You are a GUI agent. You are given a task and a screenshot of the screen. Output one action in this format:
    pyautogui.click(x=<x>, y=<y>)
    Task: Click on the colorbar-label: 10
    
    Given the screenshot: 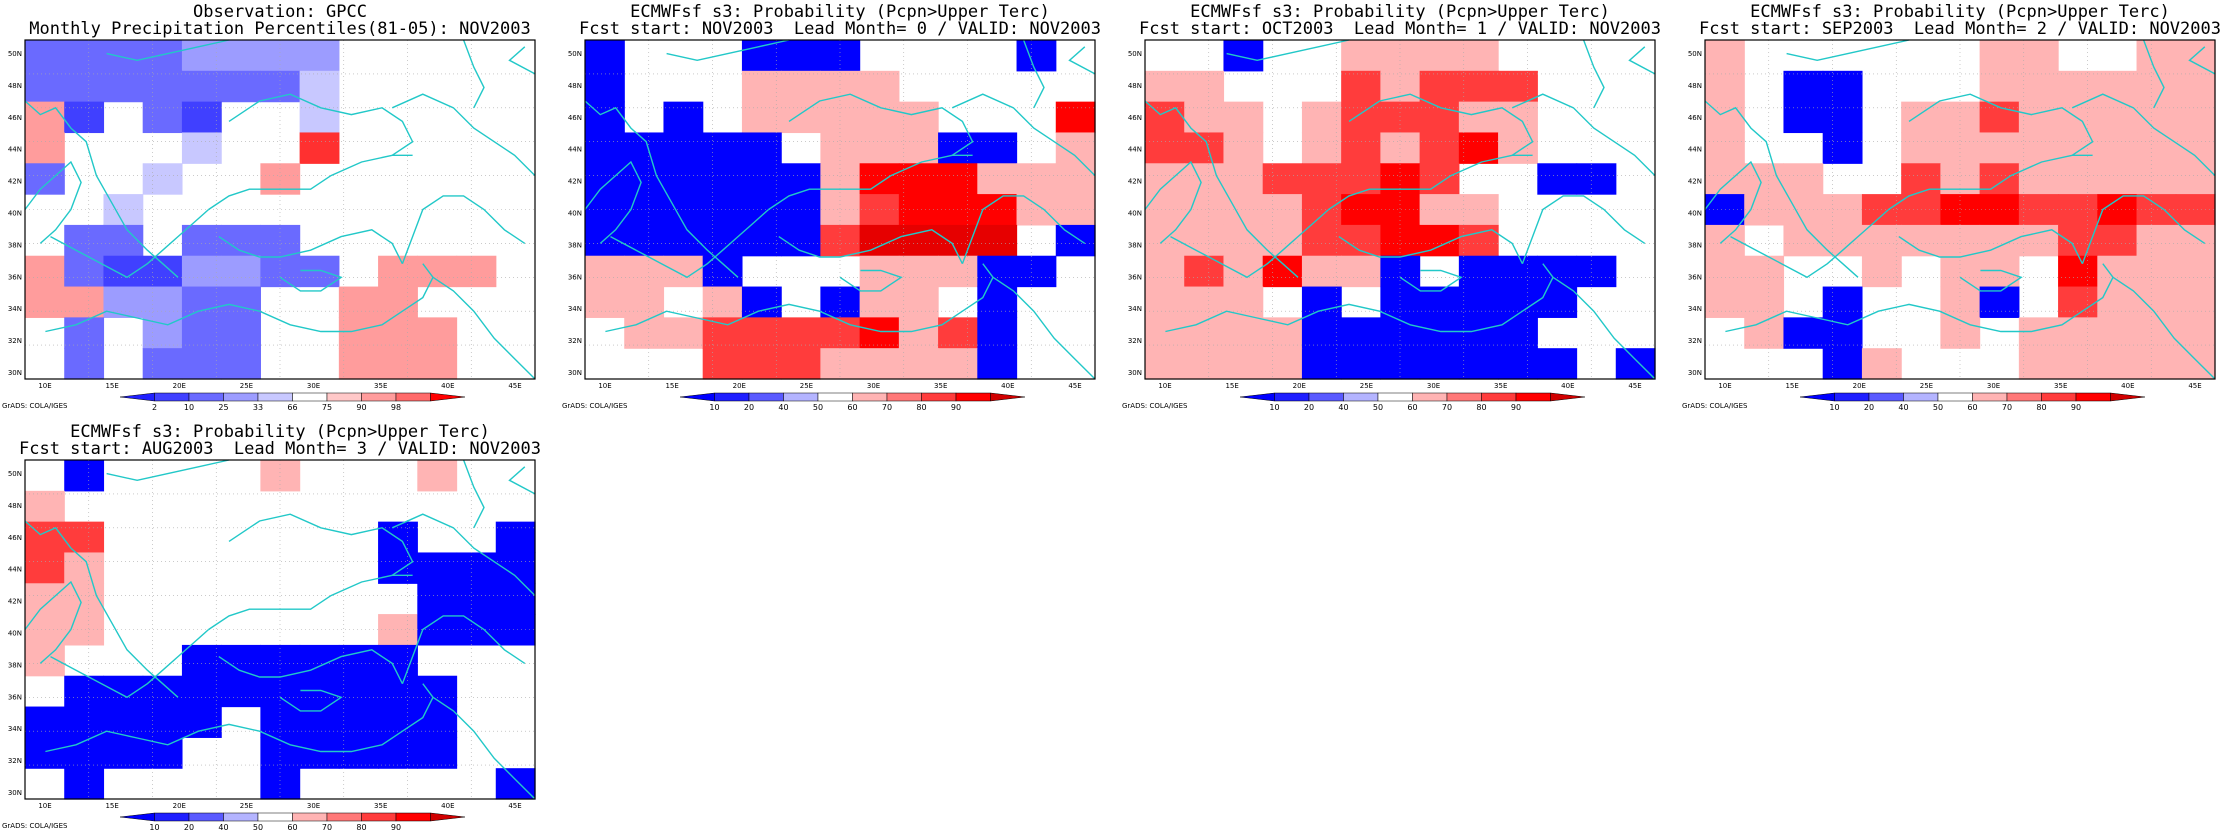 What is the action you would take?
    pyautogui.click(x=1274, y=407)
    